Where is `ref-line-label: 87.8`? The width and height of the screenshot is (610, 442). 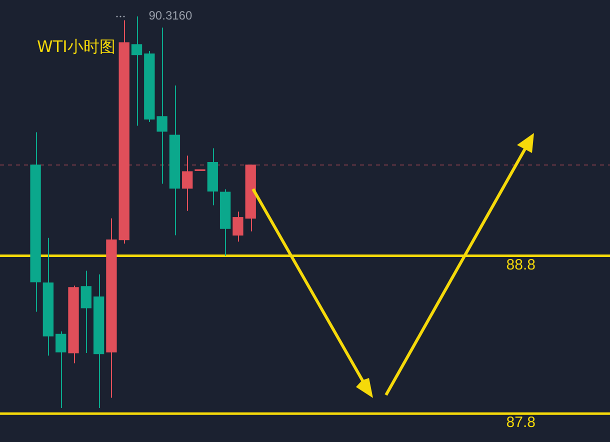
ref-line-label: 87.8 is located at coordinates (521, 423).